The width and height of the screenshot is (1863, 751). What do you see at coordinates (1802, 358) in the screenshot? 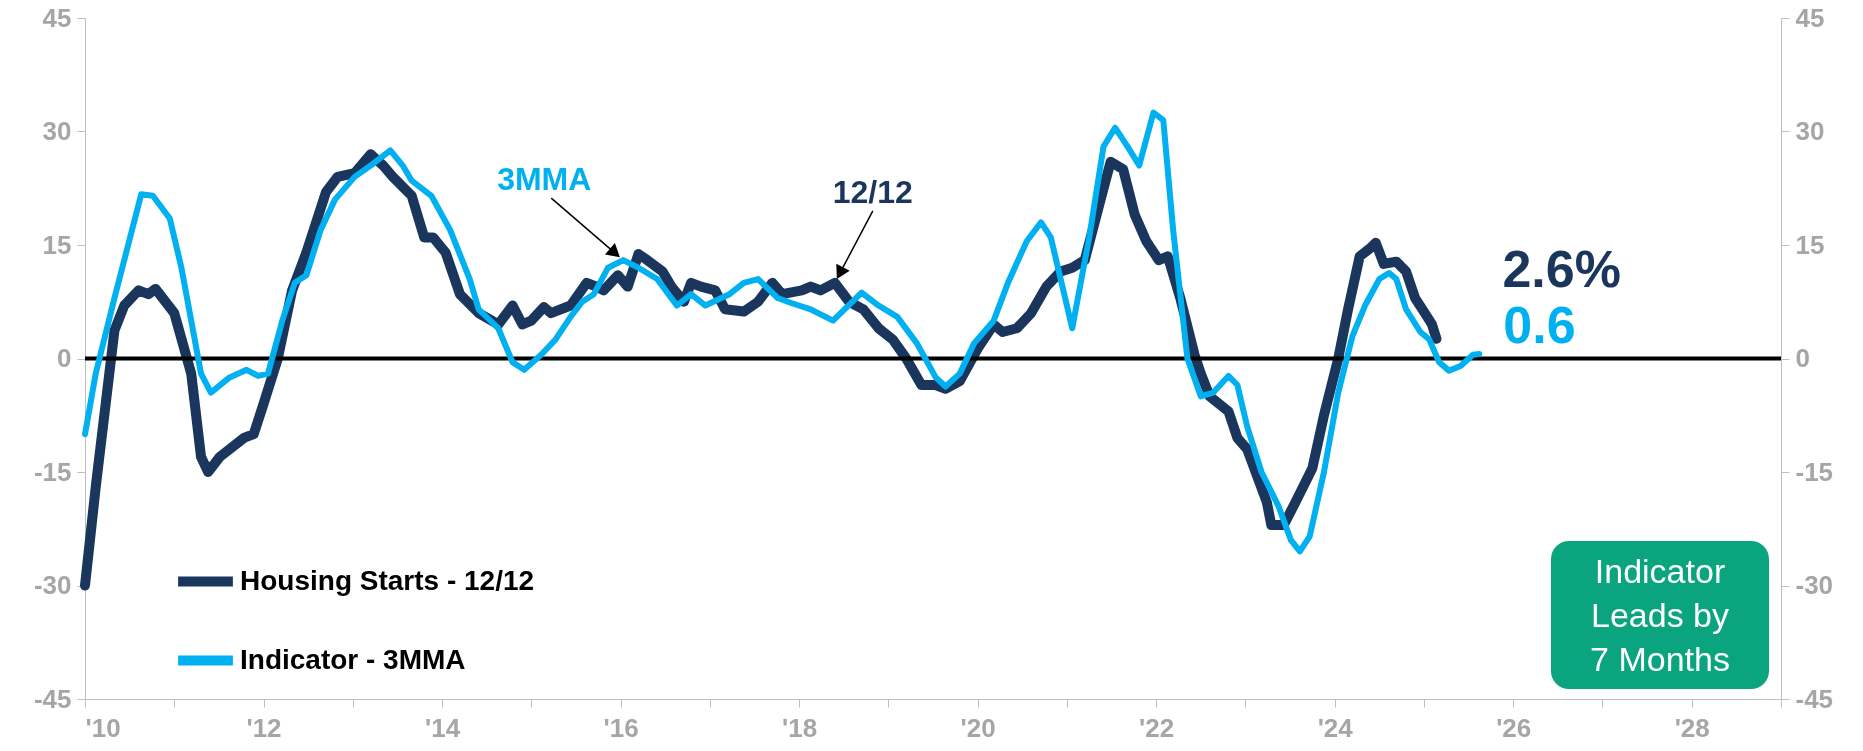
I see `y2-tick-label: 0` at bounding box center [1802, 358].